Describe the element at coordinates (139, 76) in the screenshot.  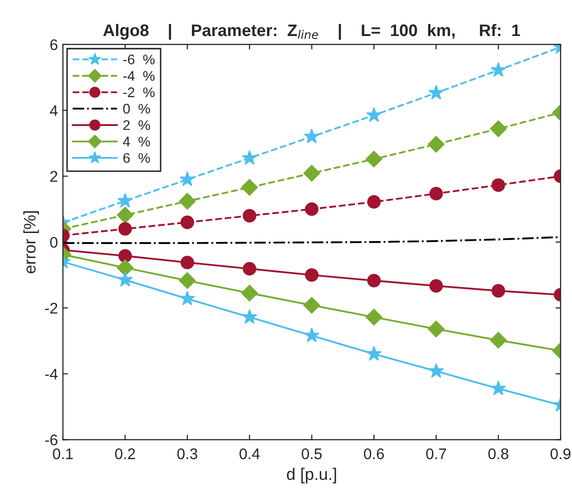
I see `legend-label: -4 %` at that location.